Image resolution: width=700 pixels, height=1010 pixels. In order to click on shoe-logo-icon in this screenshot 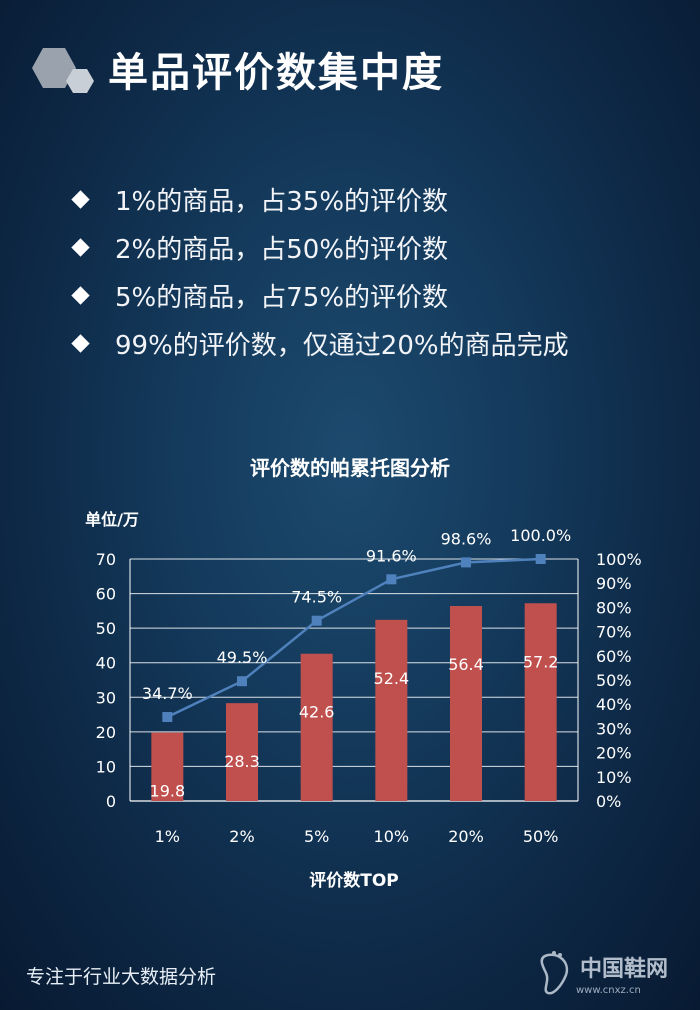, I will do `click(554, 973)`.